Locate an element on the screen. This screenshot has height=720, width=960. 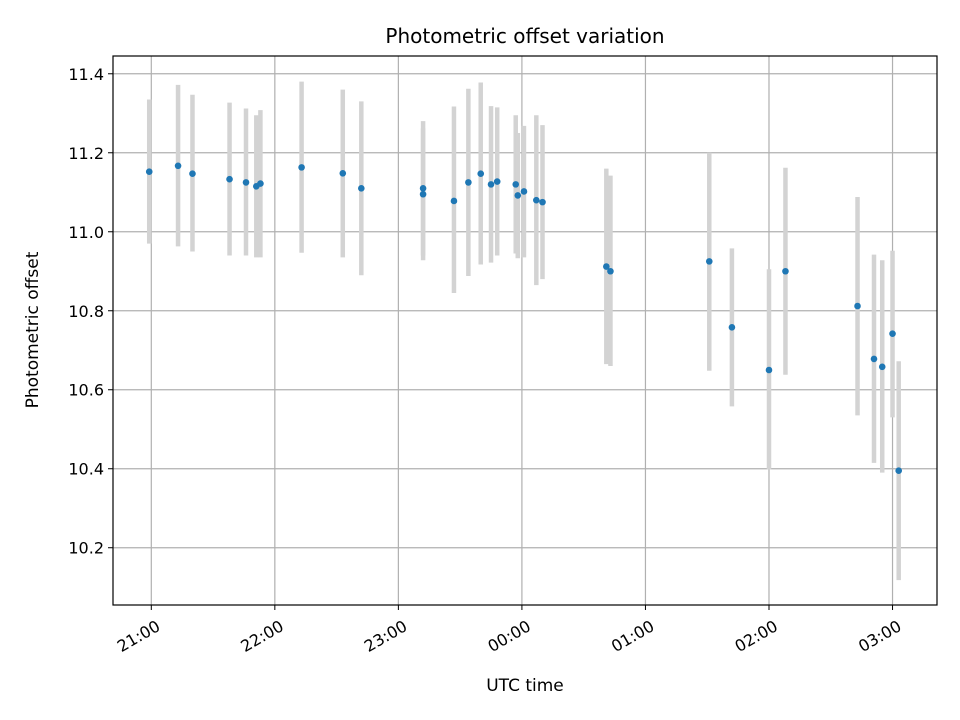
y-axis-ticks: 10.2 10.4 10.6 10.8 11.0 11.2 11.4 is located at coordinates (90, 311).